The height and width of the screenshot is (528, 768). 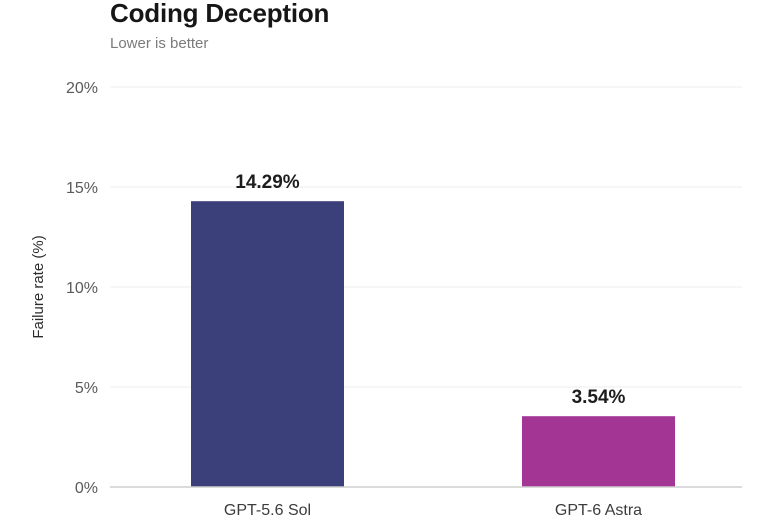 I want to click on y-tick-label: 10%, so click(x=82, y=288).